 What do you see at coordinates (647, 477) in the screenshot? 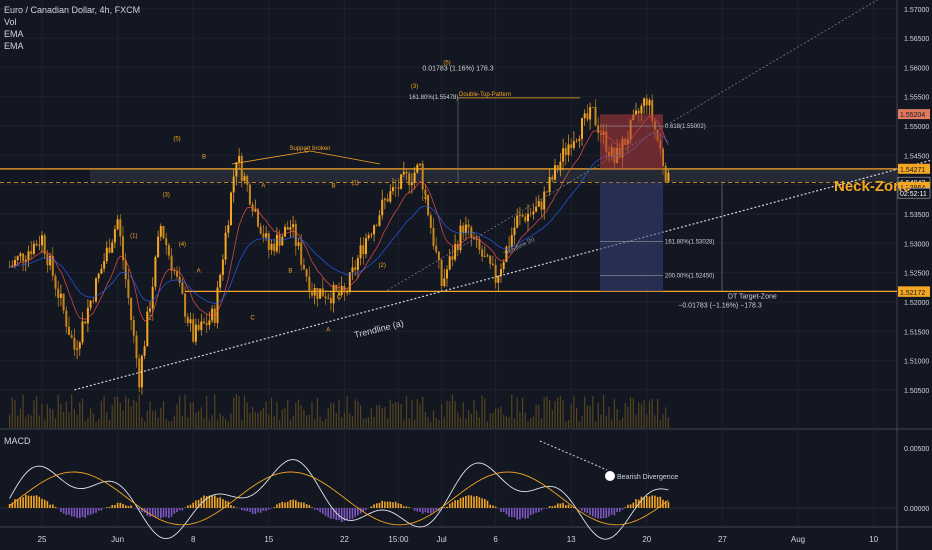
I see `bearish-divergence-label: Bearish Divergence` at bounding box center [647, 477].